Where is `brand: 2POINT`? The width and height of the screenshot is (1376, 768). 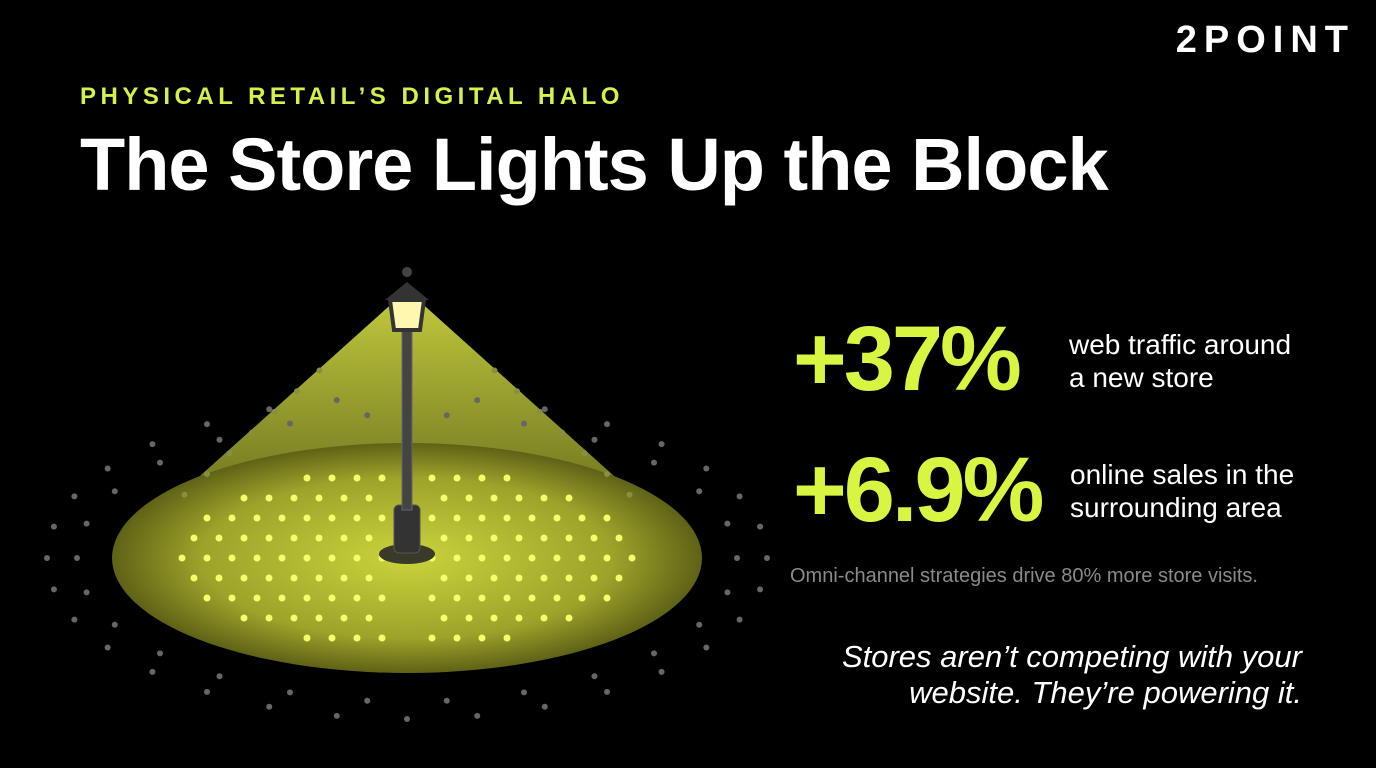
brand: 2POINT is located at coordinates (1265, 40).